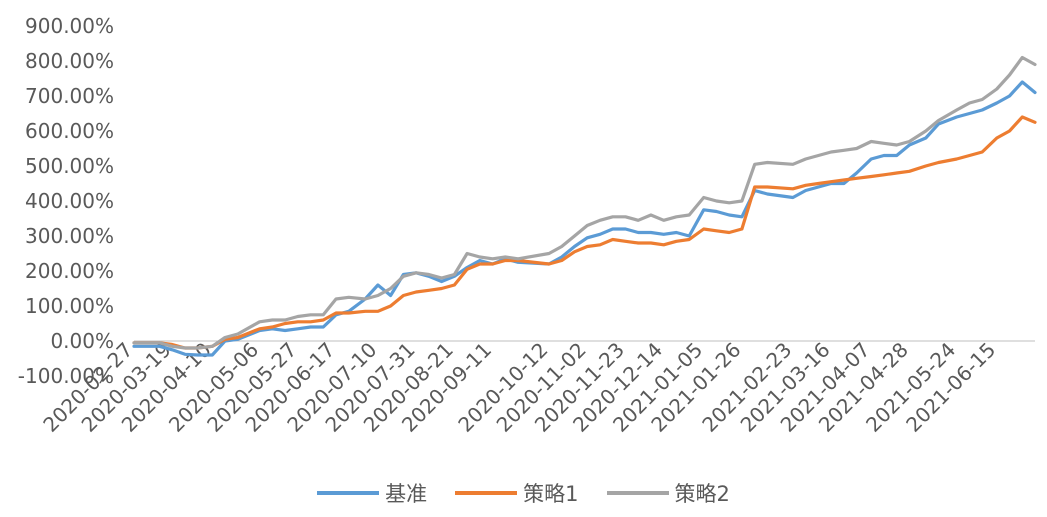 Image resolution: width=1047 pixels, height=517 pixels. I want to click on y-tick-label: 400.00%, so click(69, 201).